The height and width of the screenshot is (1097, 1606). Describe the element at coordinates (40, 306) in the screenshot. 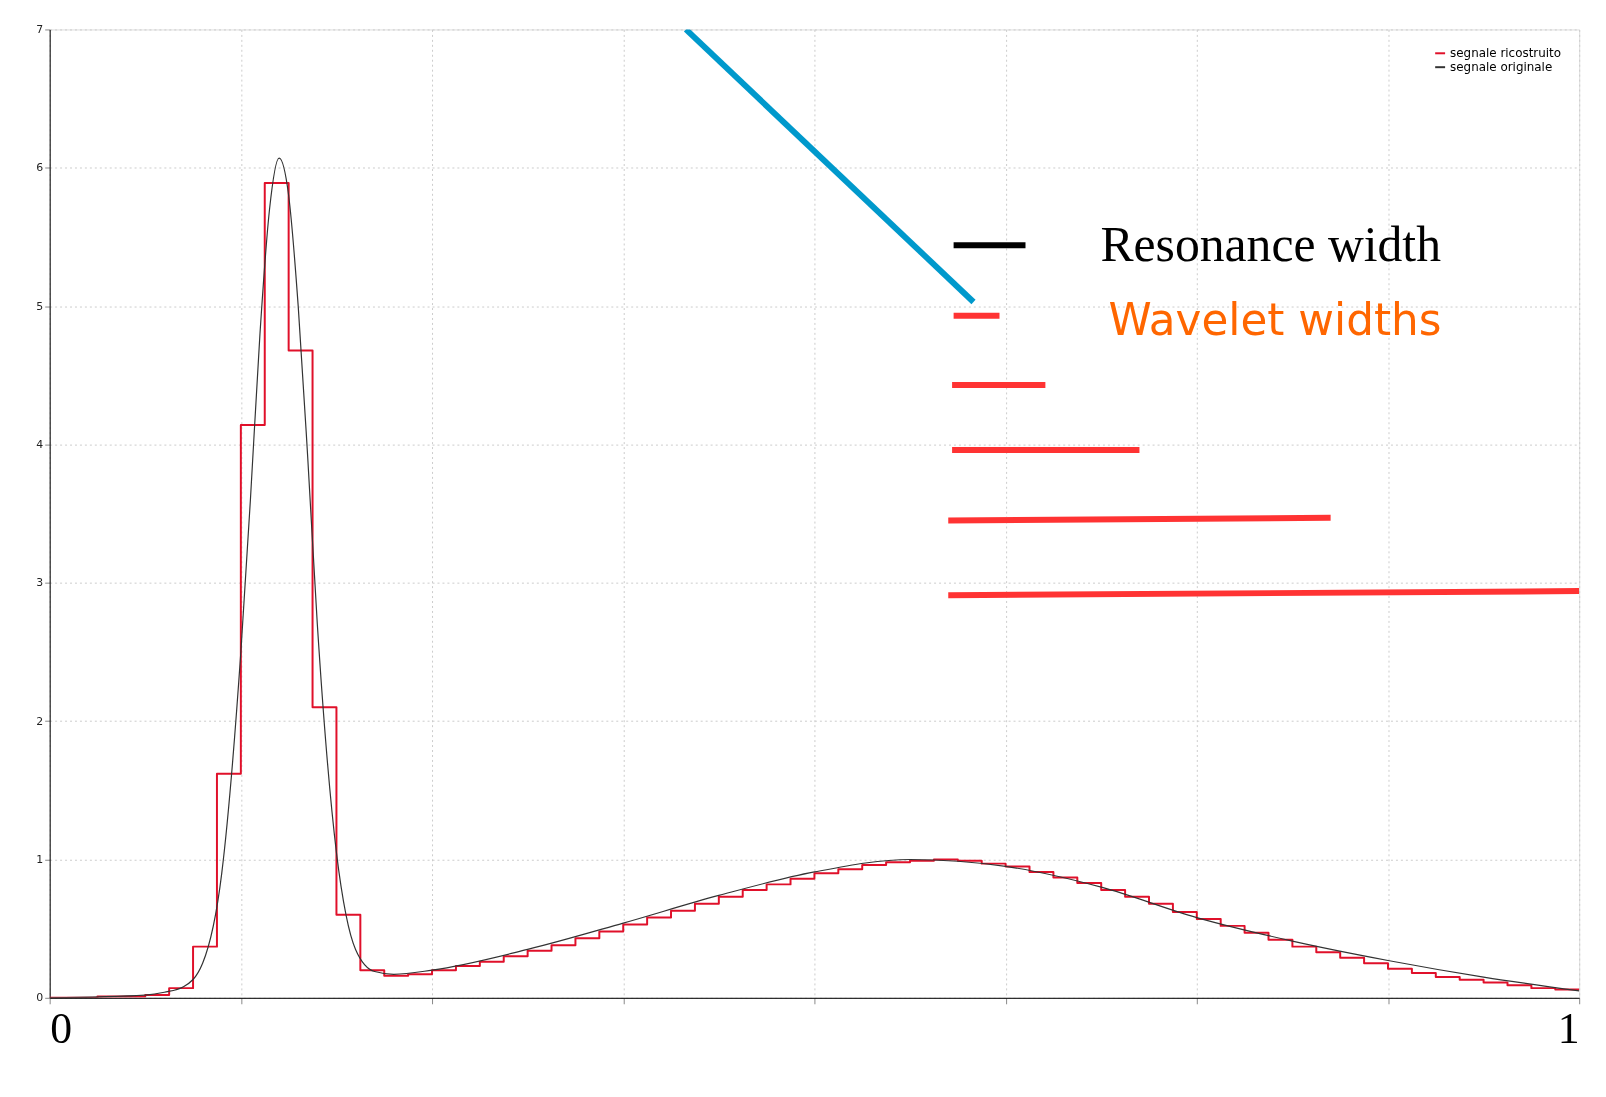

I see `y-tick-label: 5` at that location.